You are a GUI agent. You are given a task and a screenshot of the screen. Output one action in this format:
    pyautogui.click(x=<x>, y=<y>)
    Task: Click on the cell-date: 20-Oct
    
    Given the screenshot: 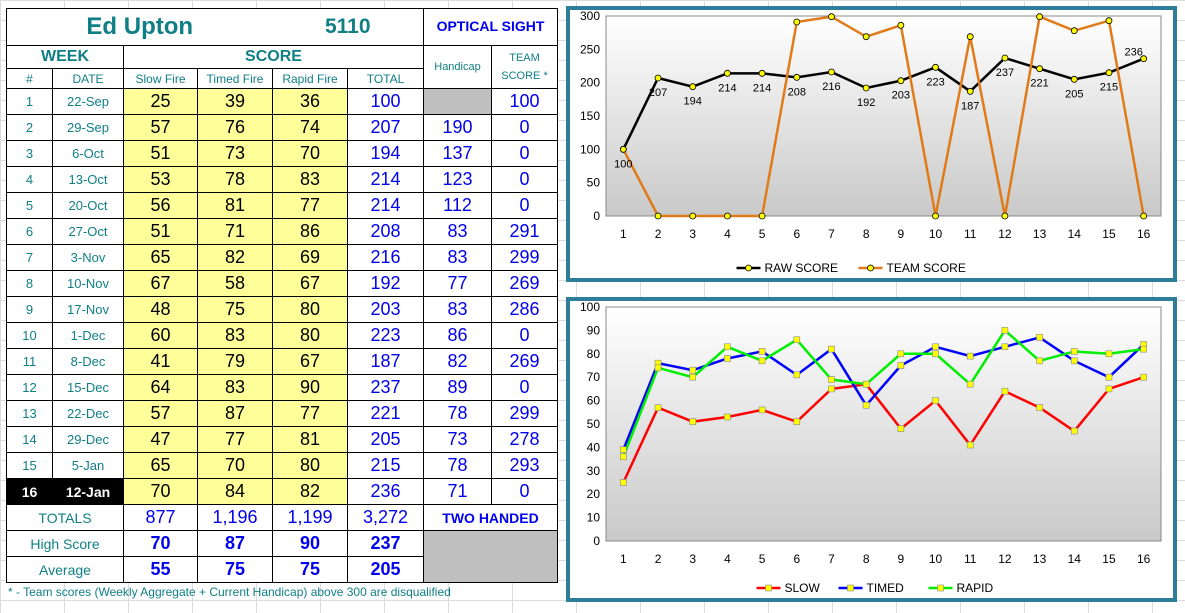 What is the action you would take?
    pyautogui.click(x=88, y=205)
    